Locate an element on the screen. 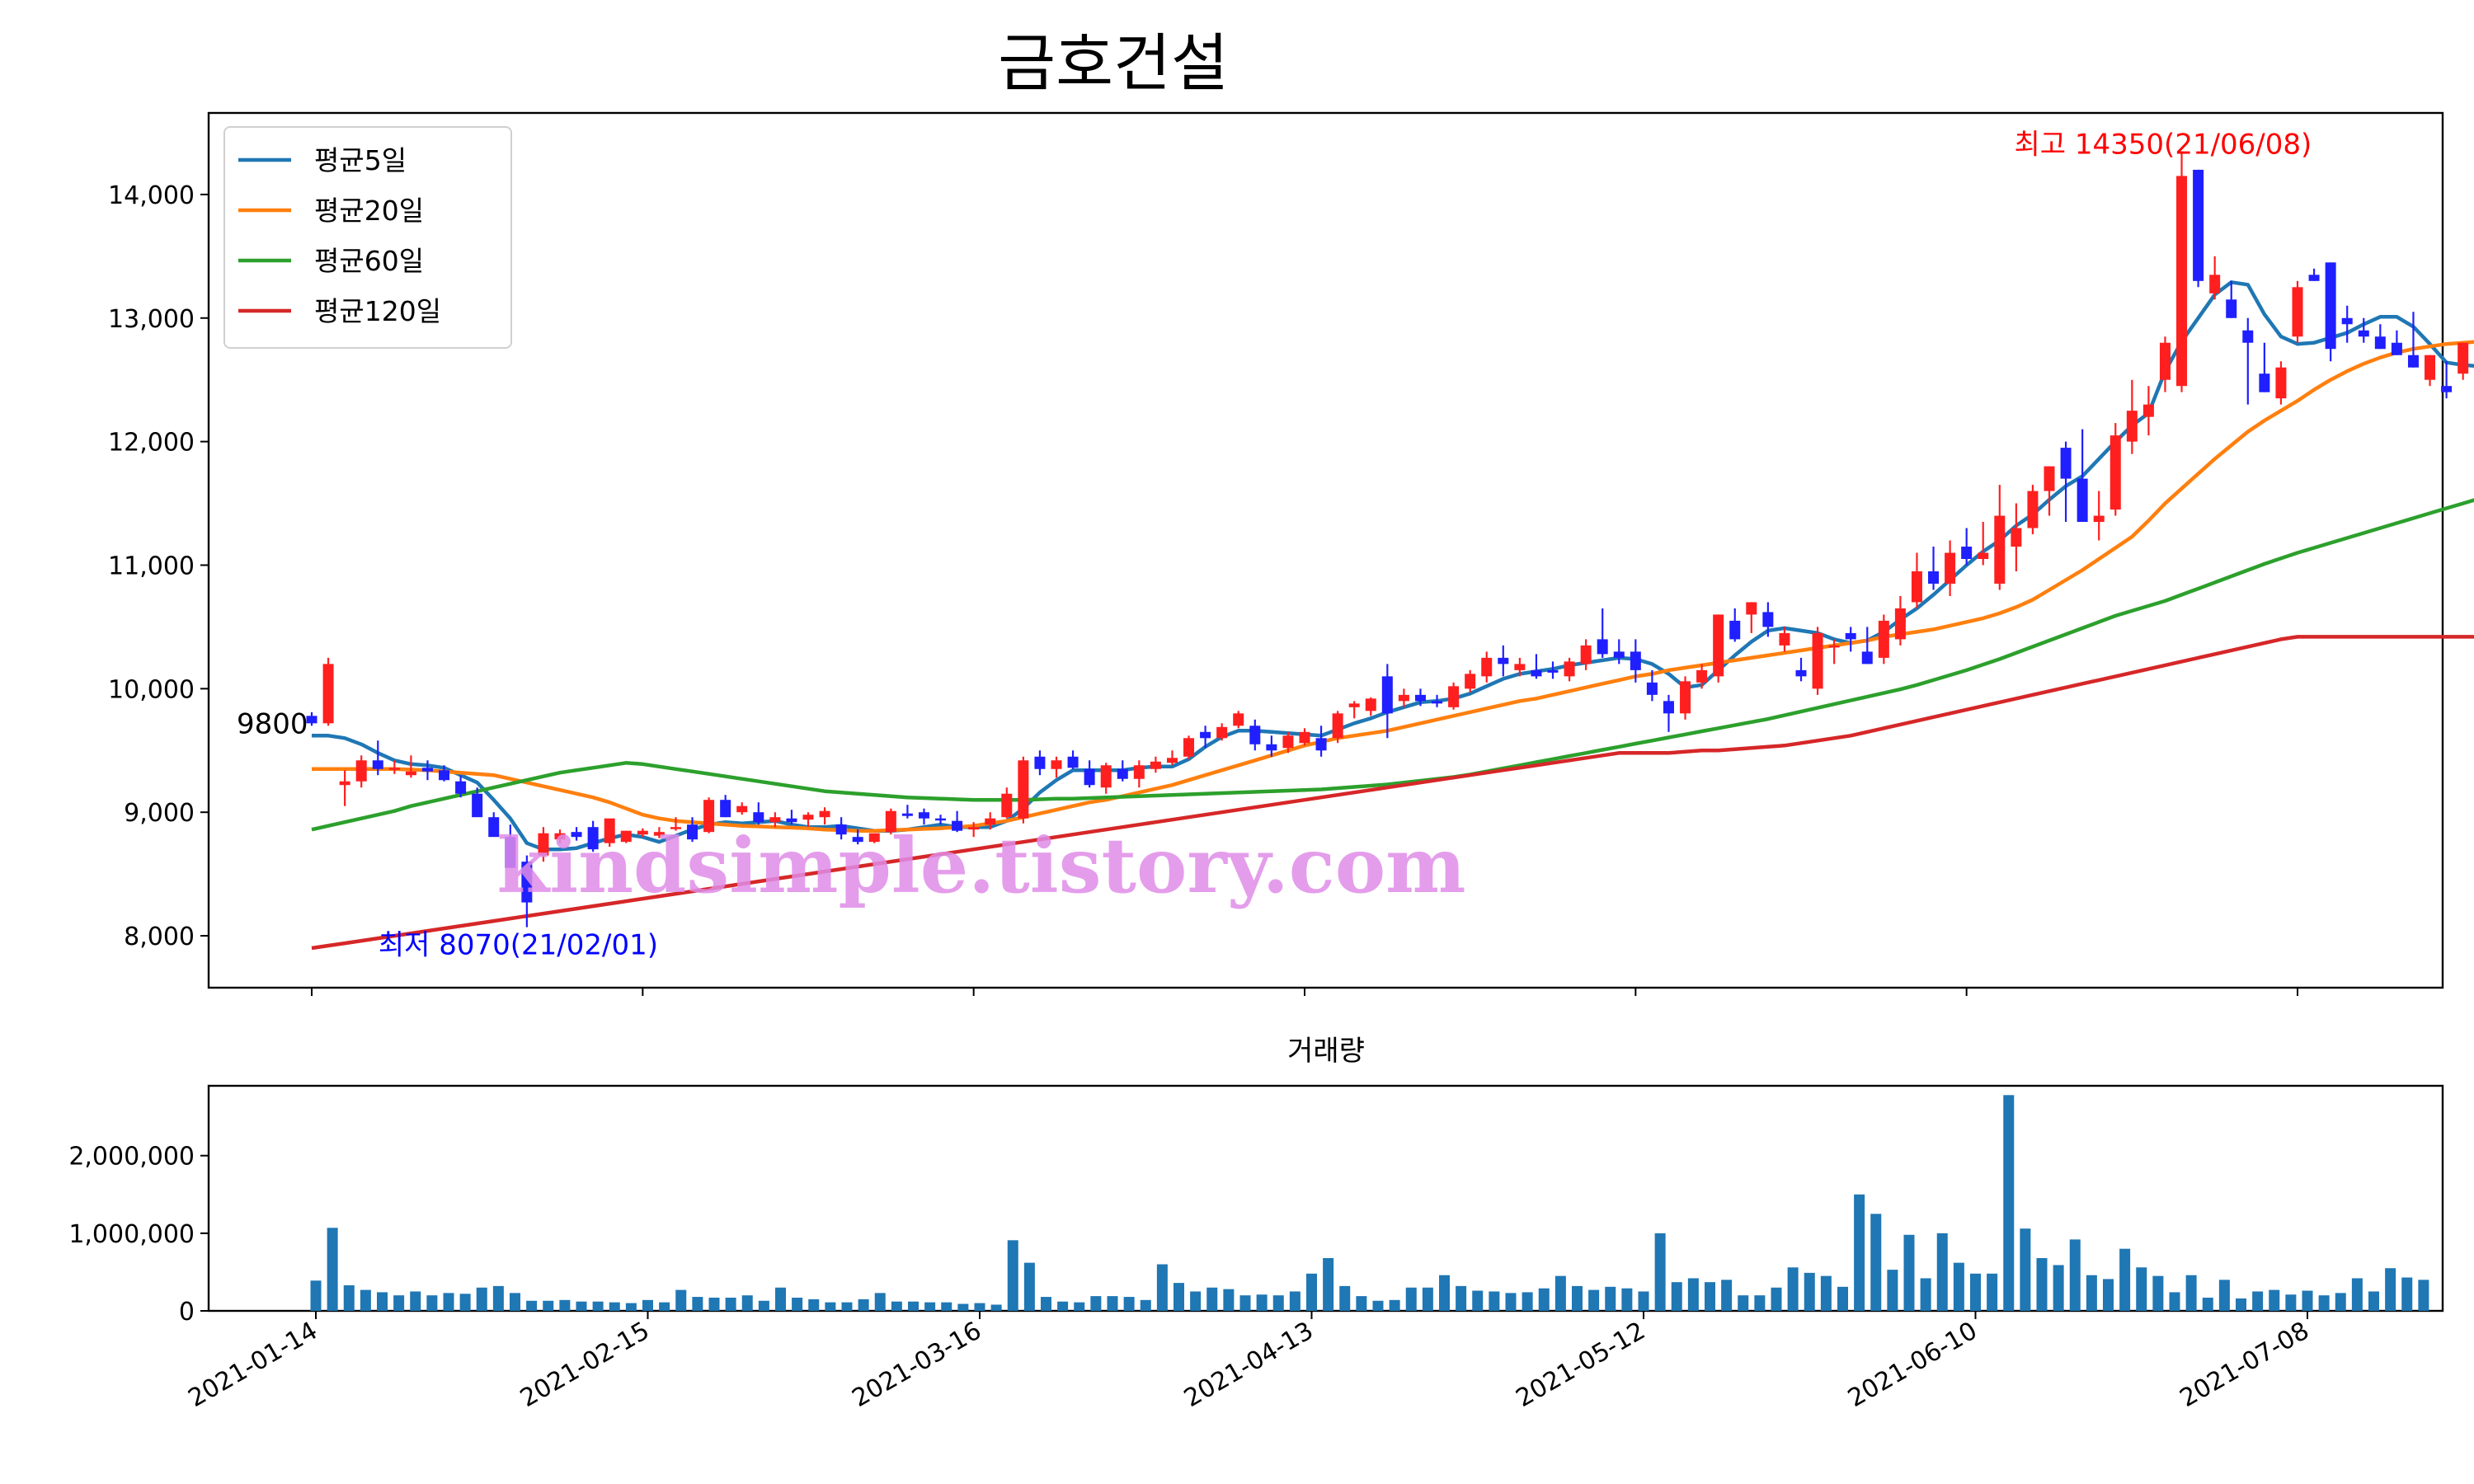  start-price-label: 9800 is located at coordinates (272, 723).